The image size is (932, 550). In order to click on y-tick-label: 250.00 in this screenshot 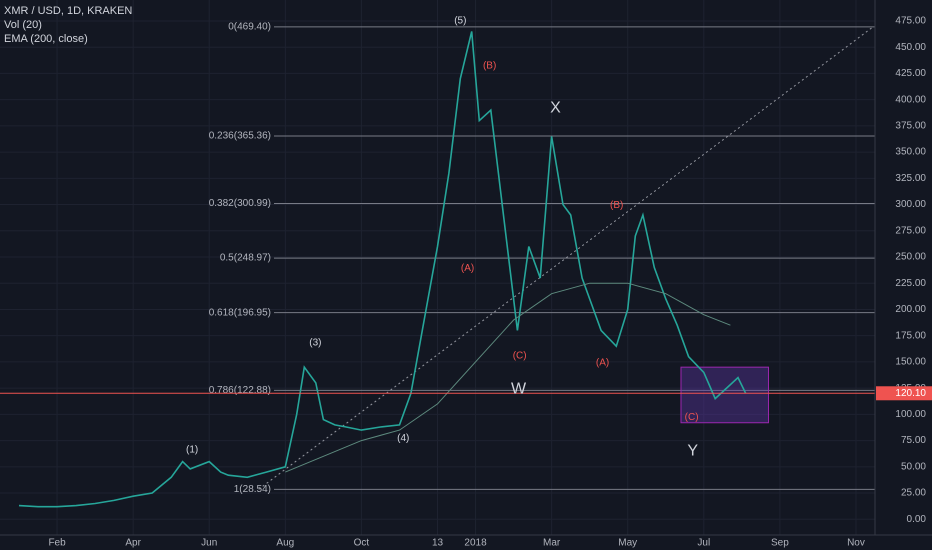, I will do `click(910, 257)`.